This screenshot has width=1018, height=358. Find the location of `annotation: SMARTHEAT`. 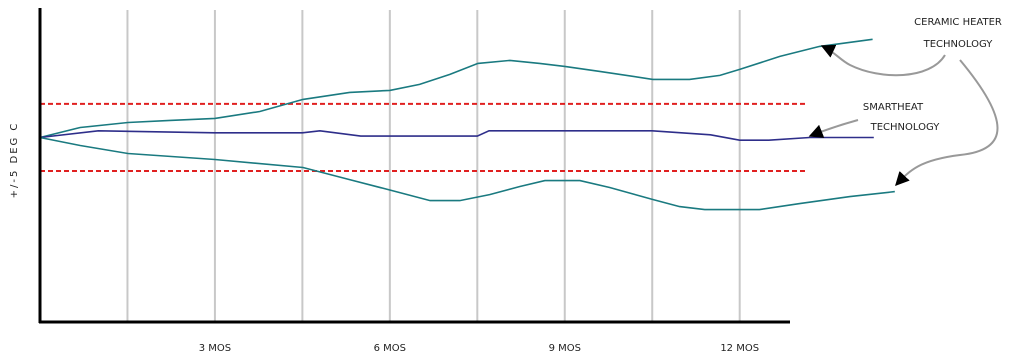

annotation: SMARTHEAT is located at coordinates (893, 107).